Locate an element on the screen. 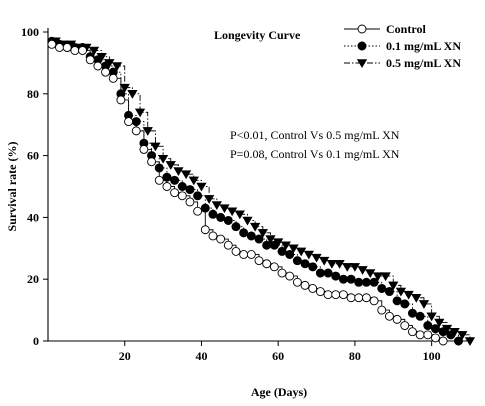  annotation-control-vs-0-5: P<0.01, Control Vs 0.5 mg/mL XN is located at coordinates (315, 135).